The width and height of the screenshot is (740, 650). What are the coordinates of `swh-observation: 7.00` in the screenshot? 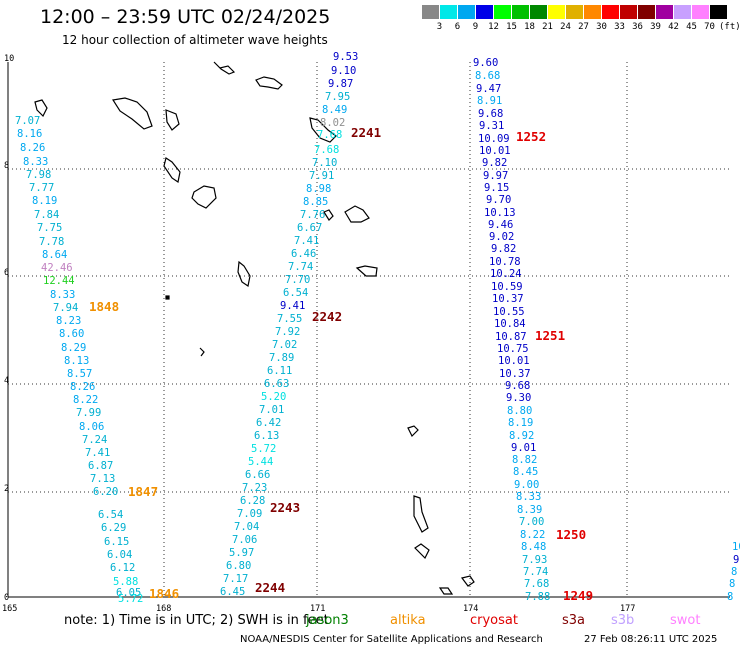 It's located at (531, 522).